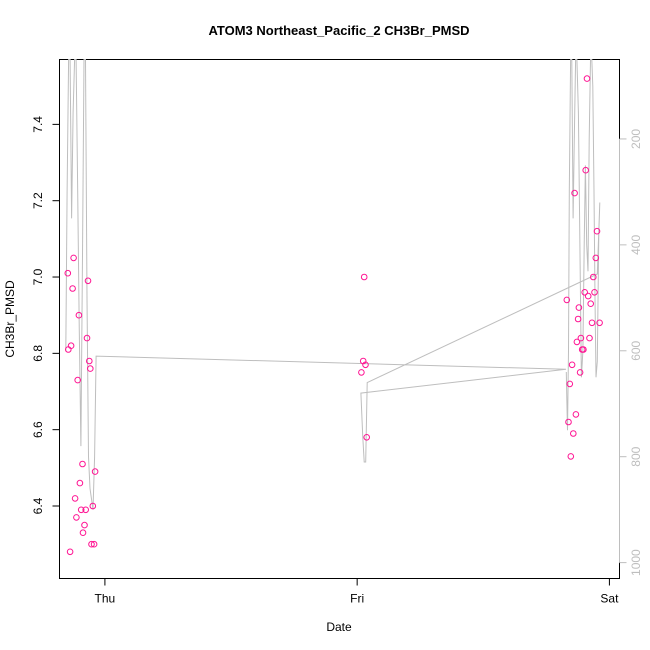 The width and height of the screenshot is (650, 650). I want to click on y-axis: 6.4 6.6 6.8 7.0 7.2 7.4, so click(45, 315).